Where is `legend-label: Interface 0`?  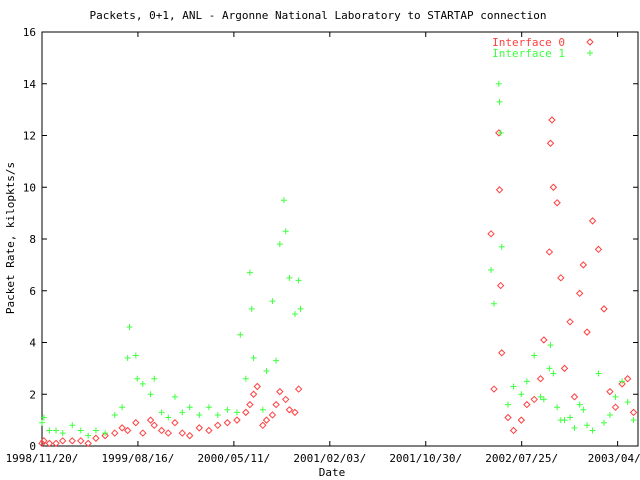
legend-label: Interface 0 is located at coordinates (528, 42).